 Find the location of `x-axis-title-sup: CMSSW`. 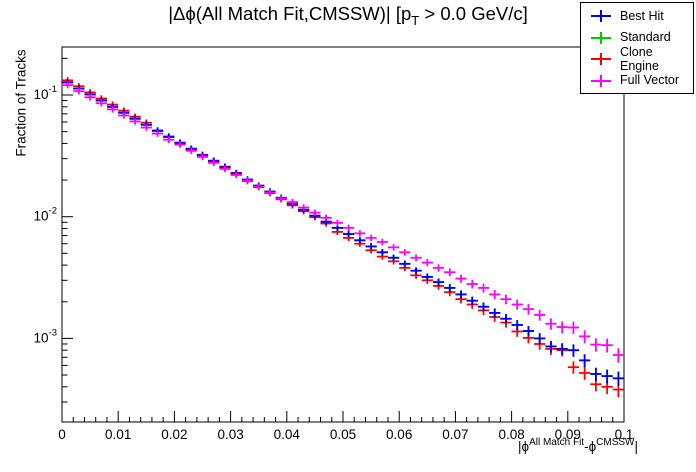

x-axis-title-sup: CMSSW is located at coordinates (615, 442).